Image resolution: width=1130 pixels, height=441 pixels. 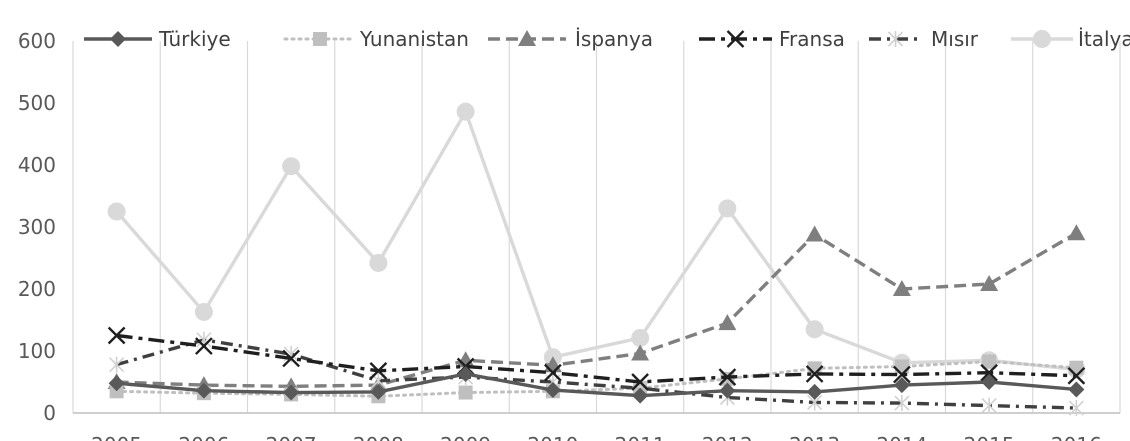 What do you see at coordinates (291, 437) in the screenshot?
I see `x-tick-label: 2007` at bounding box center [291, 437].